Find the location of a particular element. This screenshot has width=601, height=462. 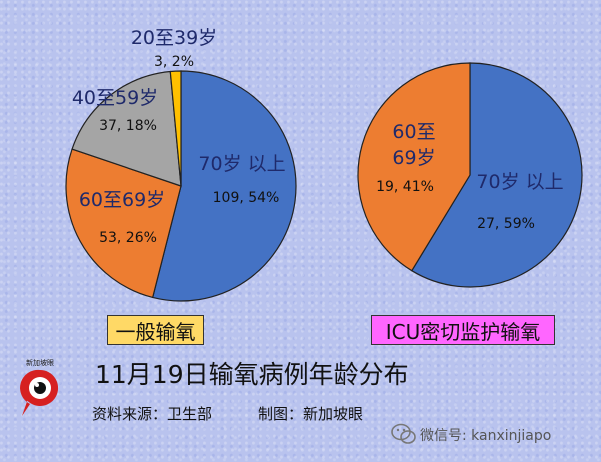

slice-value-label: 37, 18% is located at coordinates (128, 126).